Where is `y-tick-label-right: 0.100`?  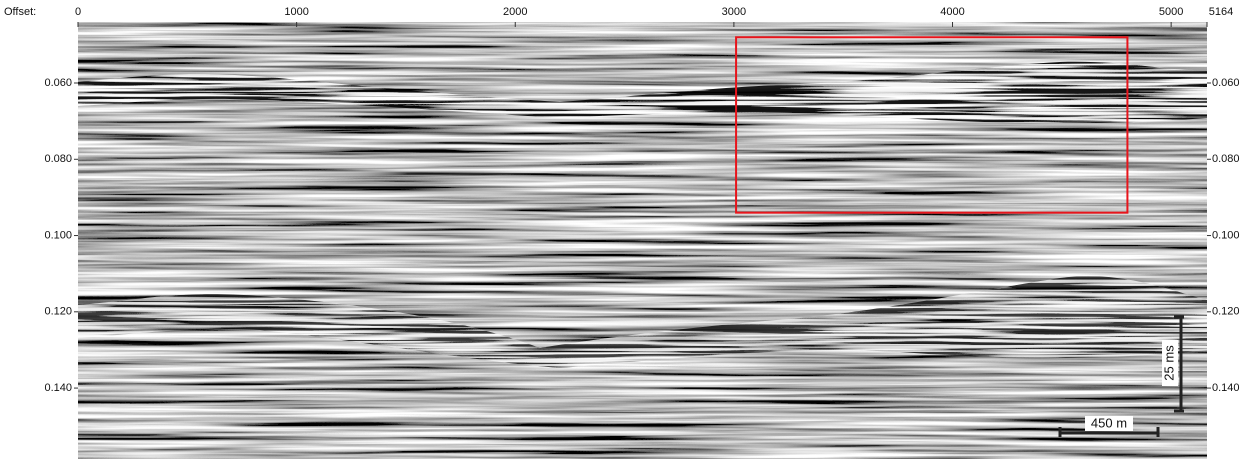 y-tick-label-right: 0.100 is located at coordinates (1226, 235).